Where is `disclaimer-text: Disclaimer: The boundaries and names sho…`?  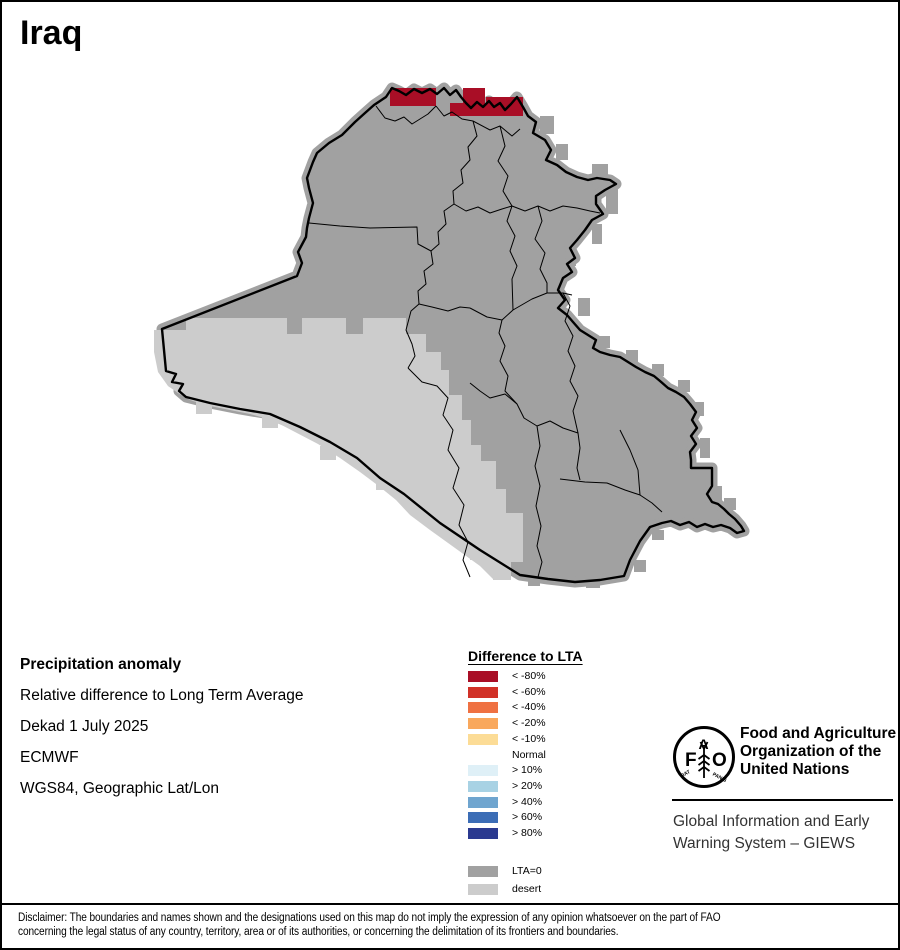
disclaimer-text: Disclaimer: The boundaries and names sho… is located at coordinates (458, 925).